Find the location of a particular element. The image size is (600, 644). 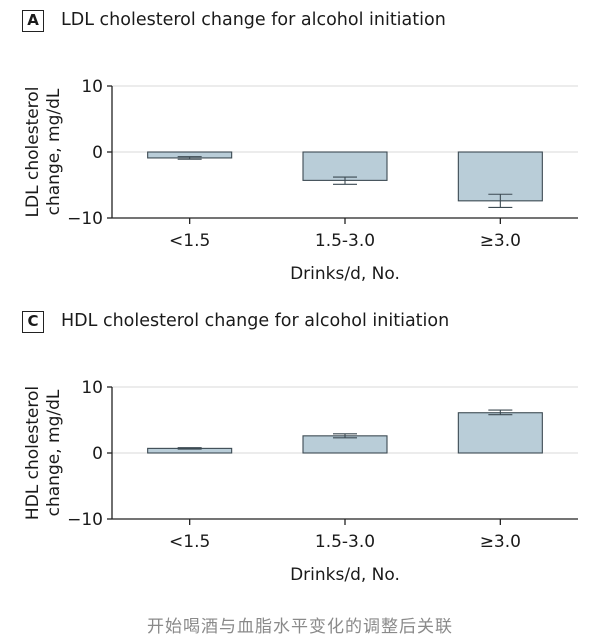

chart0-y-tick-label: −10 is located at coordinates (85, 219).